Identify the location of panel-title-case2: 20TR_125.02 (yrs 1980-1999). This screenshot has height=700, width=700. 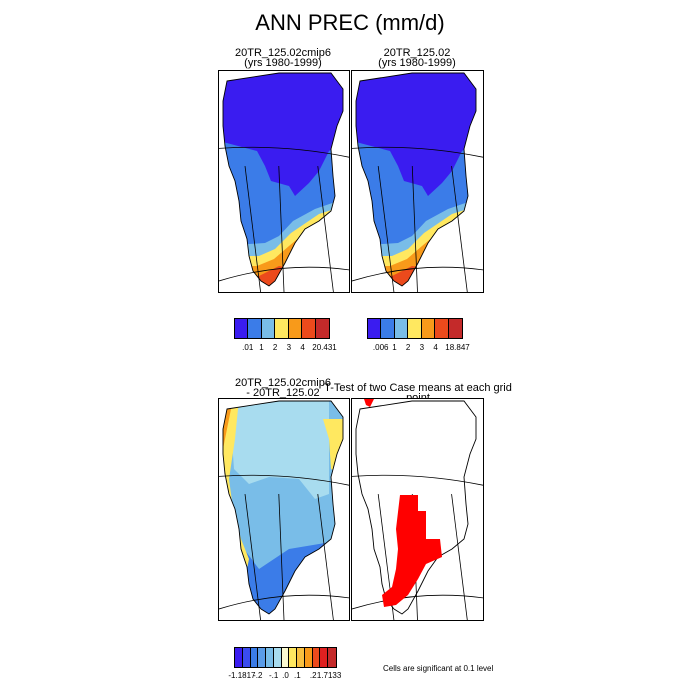
(417, 58).